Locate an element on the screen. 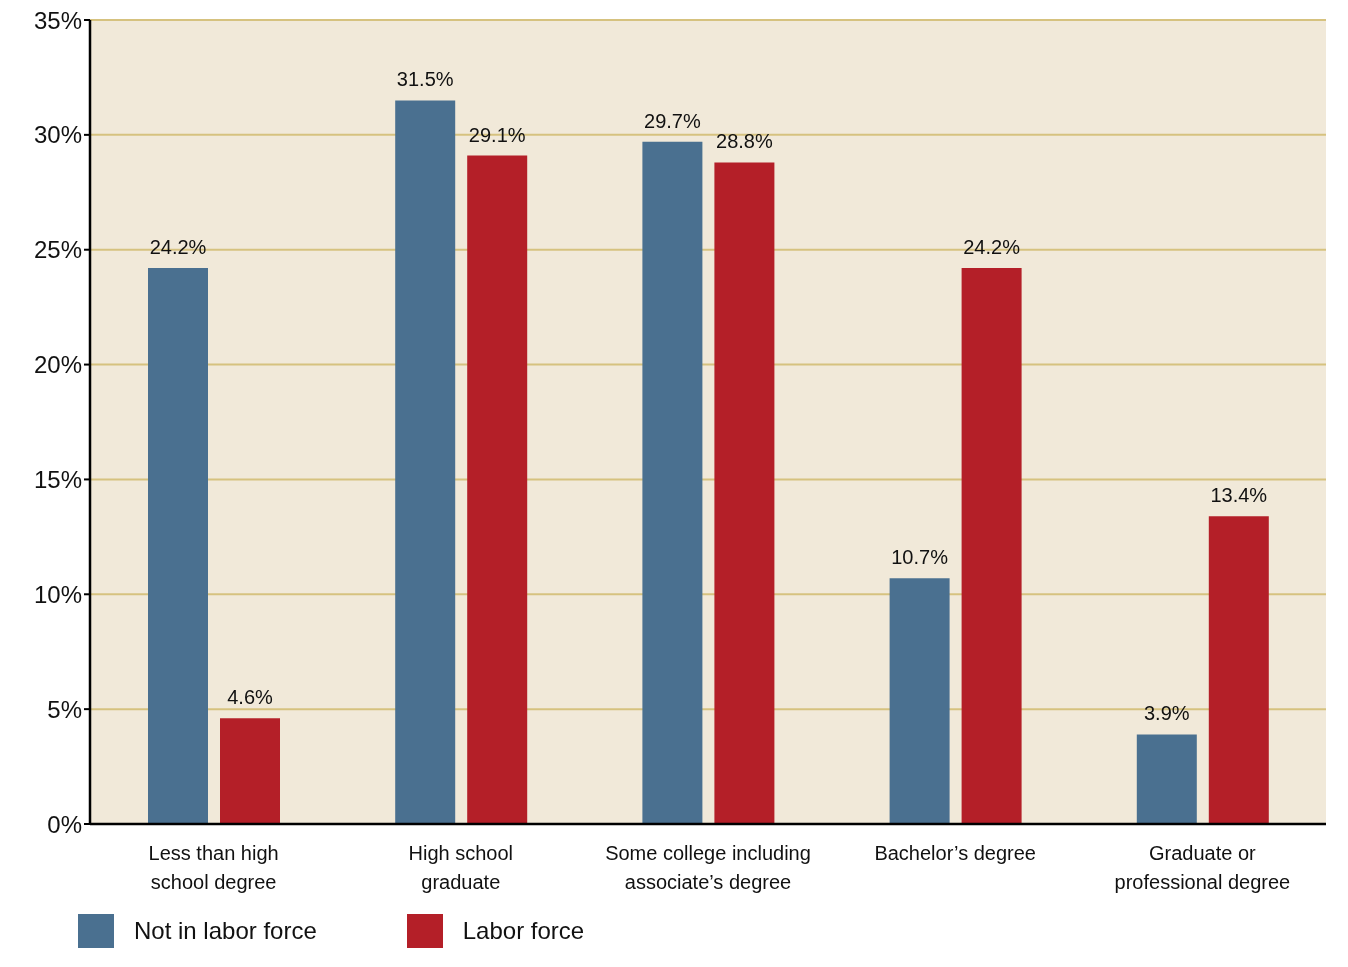  data-label: 10.7% is located at coordinates (920, 557).